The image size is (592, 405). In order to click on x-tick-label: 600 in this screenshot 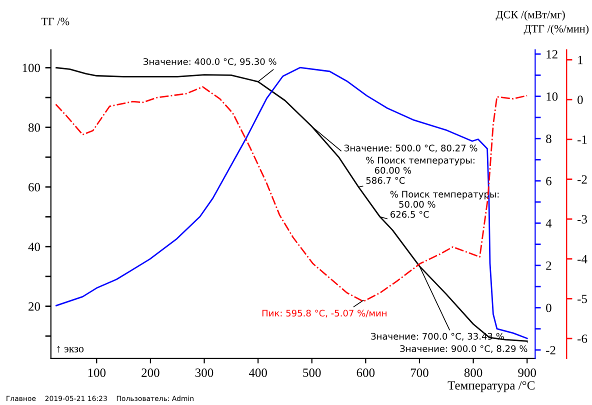, I will do `click(365, 372)`.